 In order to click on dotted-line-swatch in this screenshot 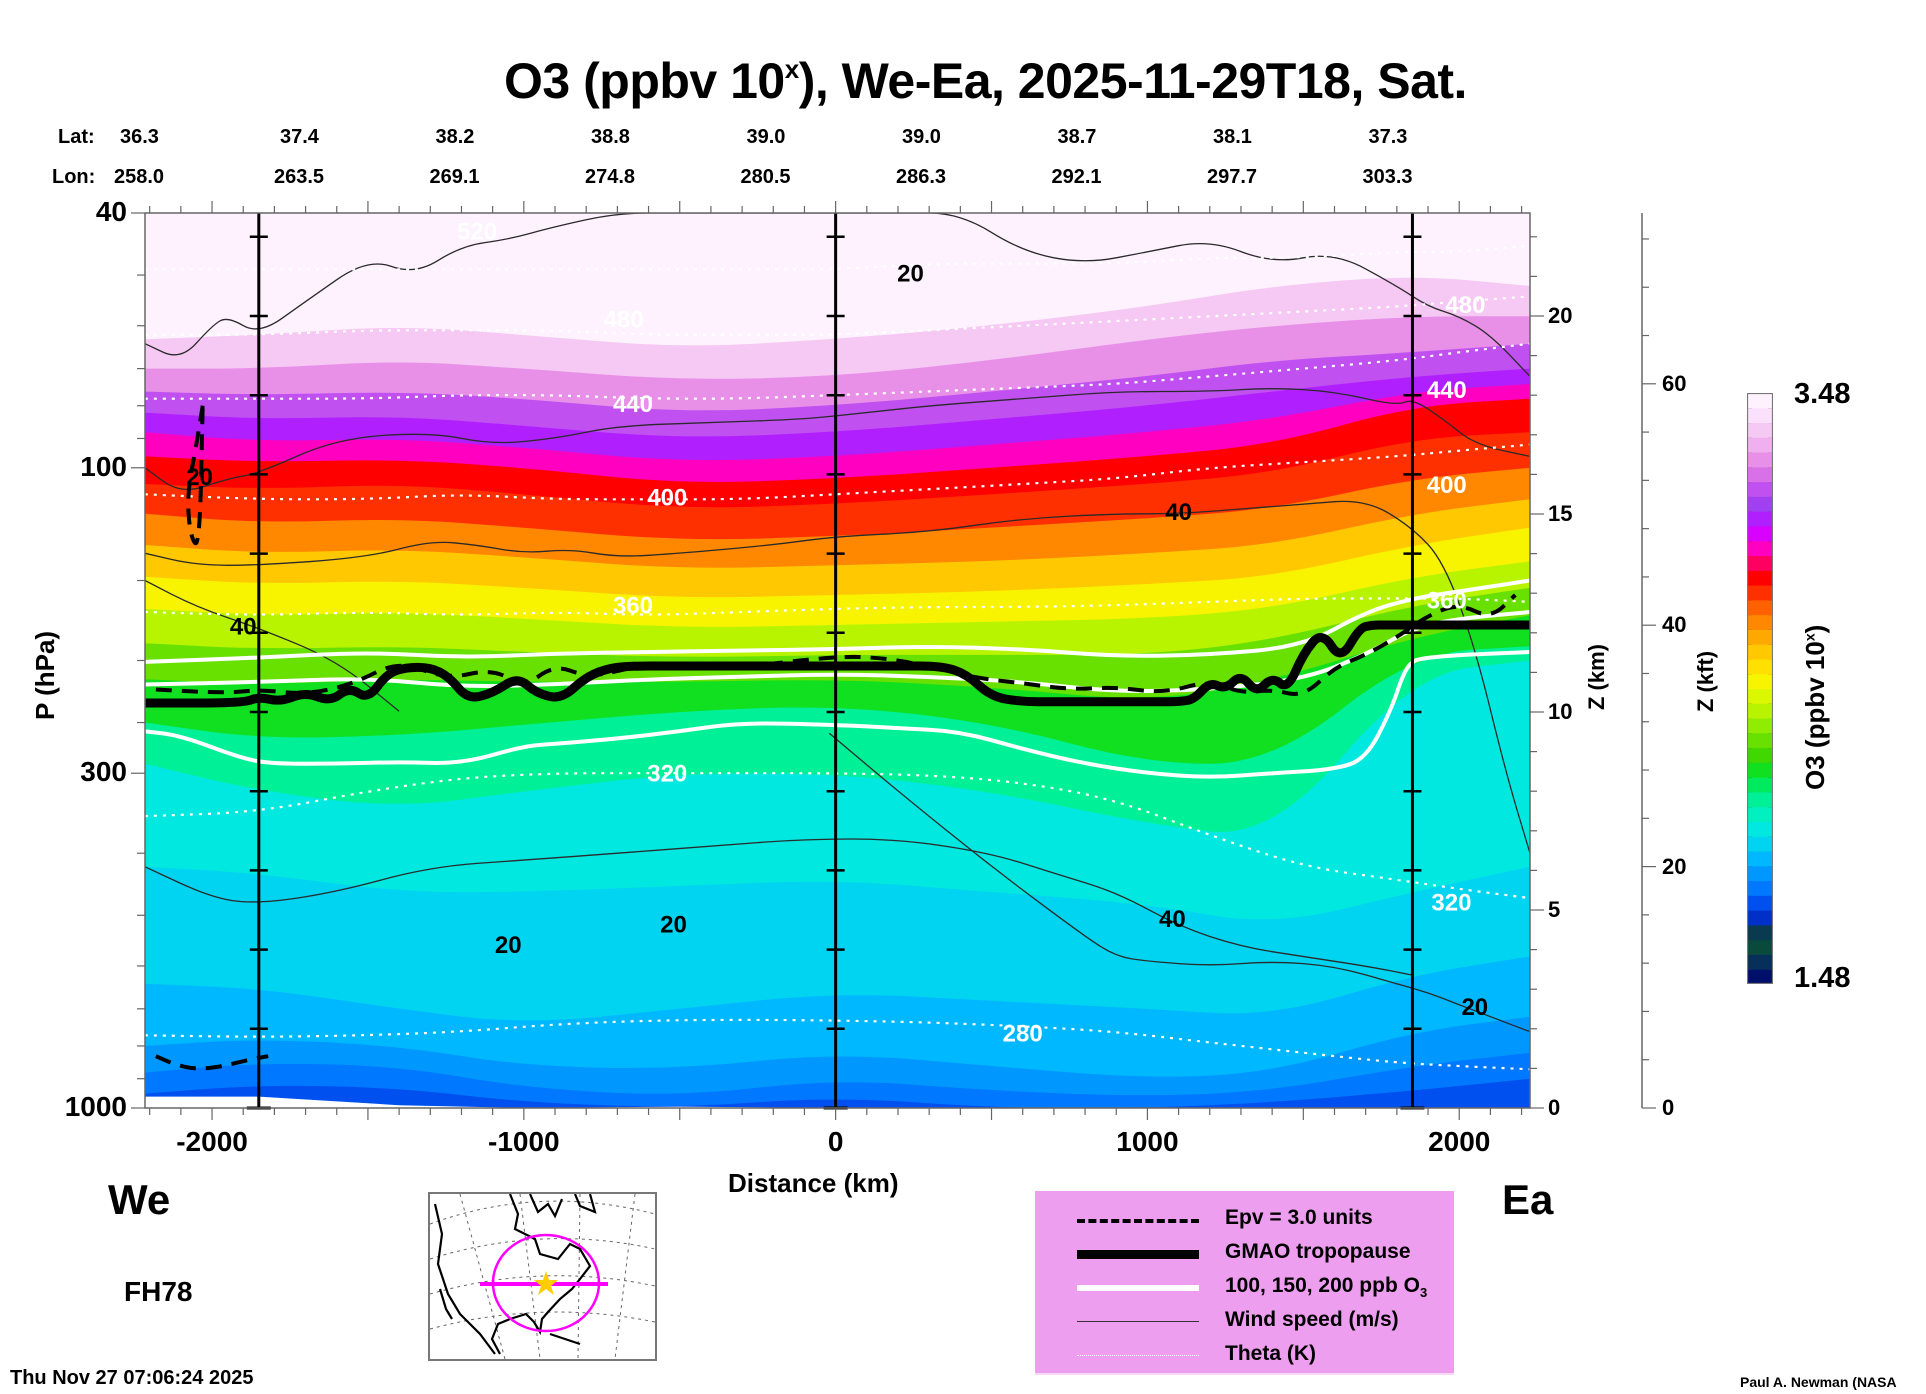, I will do `click(1138, 1355)`.